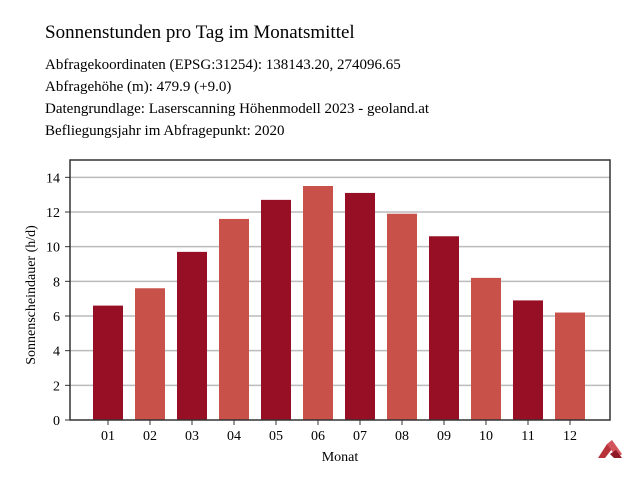 The height and width of the screenshot is (480, 640). Describe the element at coordinates (31, 295) in the screenshot. I see `y-axis-label: Sonnenscheindauer (h/d)` at that location.